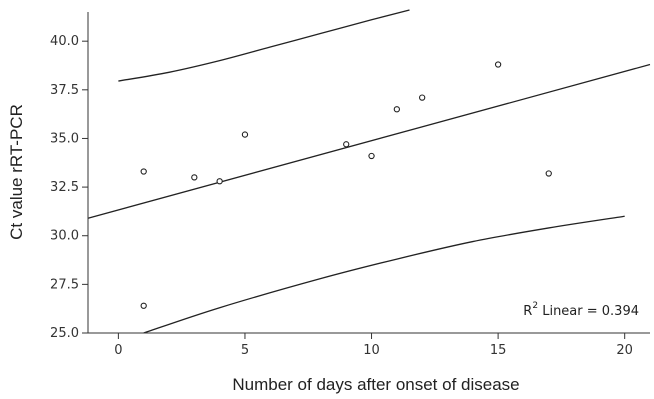 The image size is (654, 399). Describe the element at coordinates (498, 350) in the screenshot. I see `x-tick-label: 15` at that location.